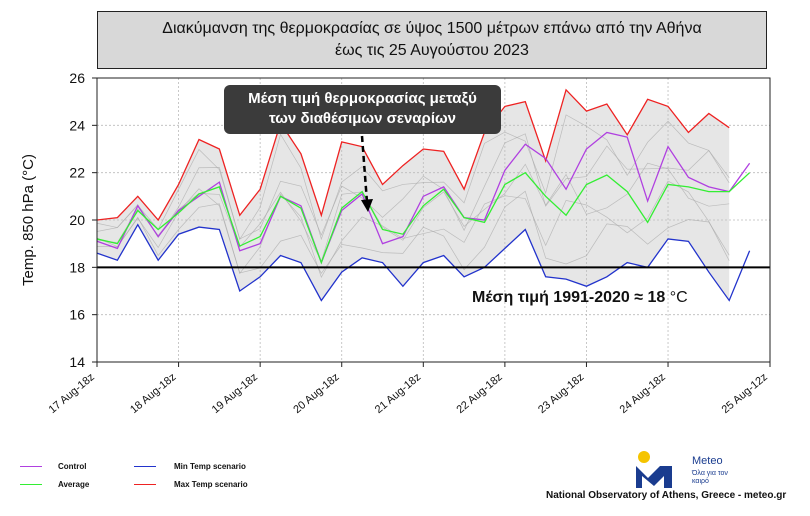  I want to click on y-tick-label: 24, so click(77, 125).